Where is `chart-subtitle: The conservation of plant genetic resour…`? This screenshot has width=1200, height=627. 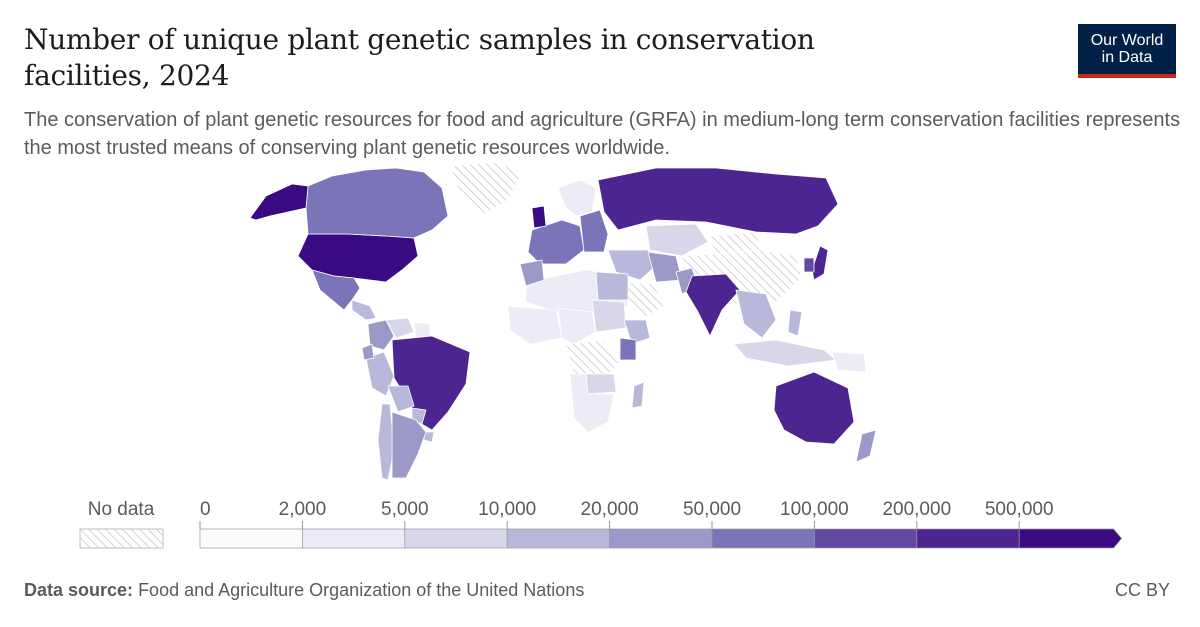 chart-subtitle: The conservation of plant genetic resour… is located at coordinates (602, 134).